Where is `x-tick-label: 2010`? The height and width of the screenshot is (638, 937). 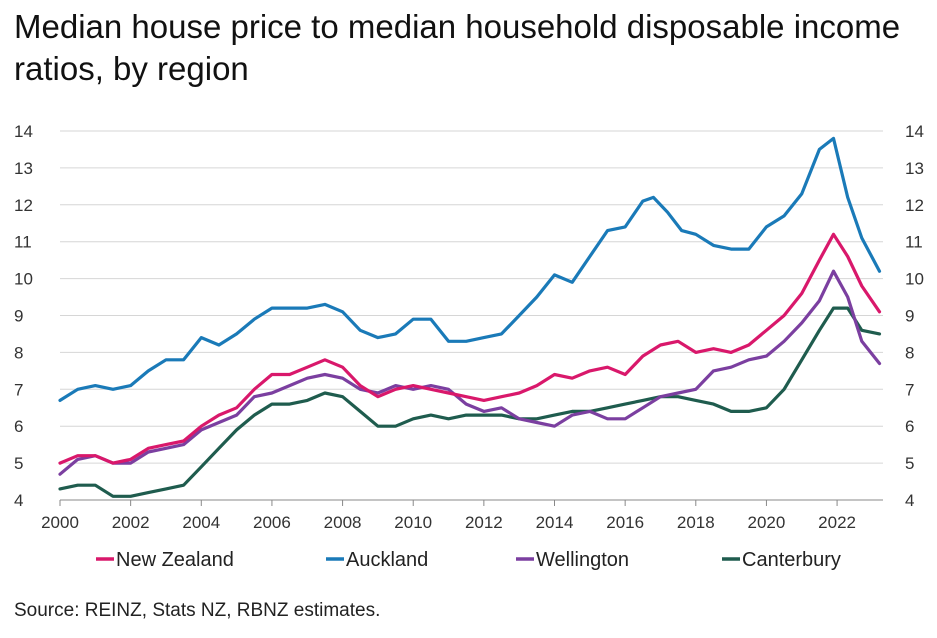
x-tick-label: 2010 is located at coordinates (413, 522).